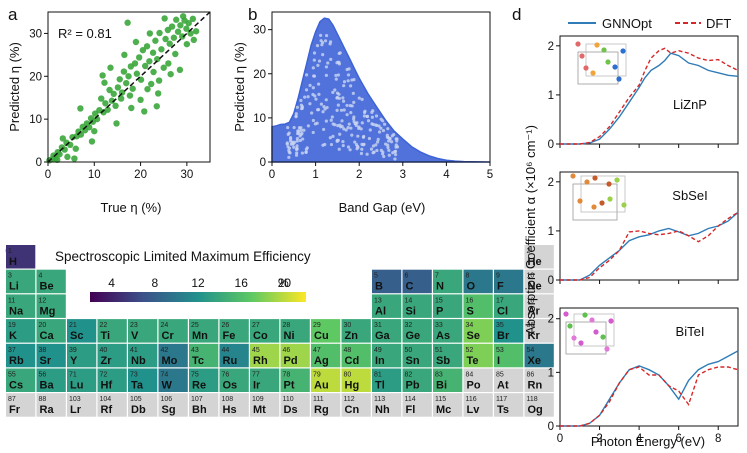  Describe the element at coordinates (500, 300) in the screenshot. I see `element-number: 17` at that location.